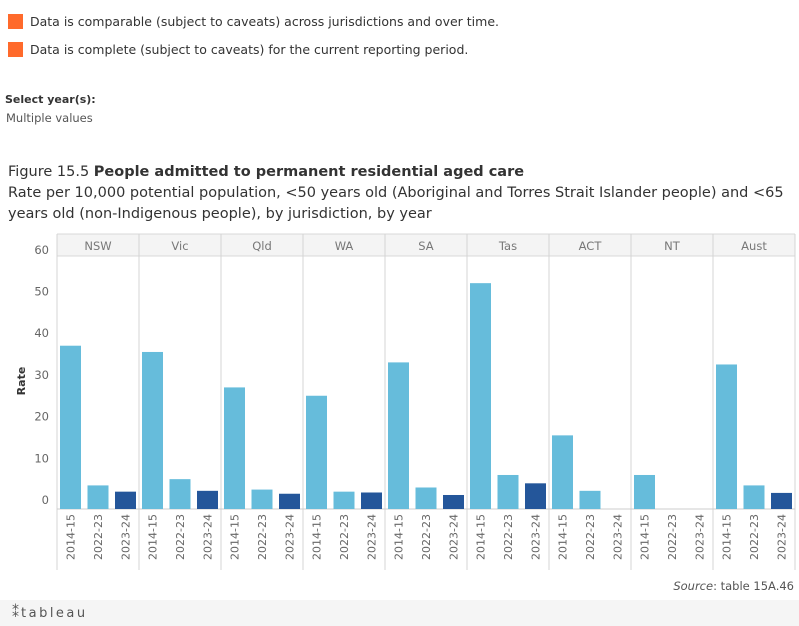 The height and width of the screenshot is (626, 799). What do you see at coordinates (41, 250) in the screenshot?
I see `y-tick-label: 60` at bounding box center [41, 250].